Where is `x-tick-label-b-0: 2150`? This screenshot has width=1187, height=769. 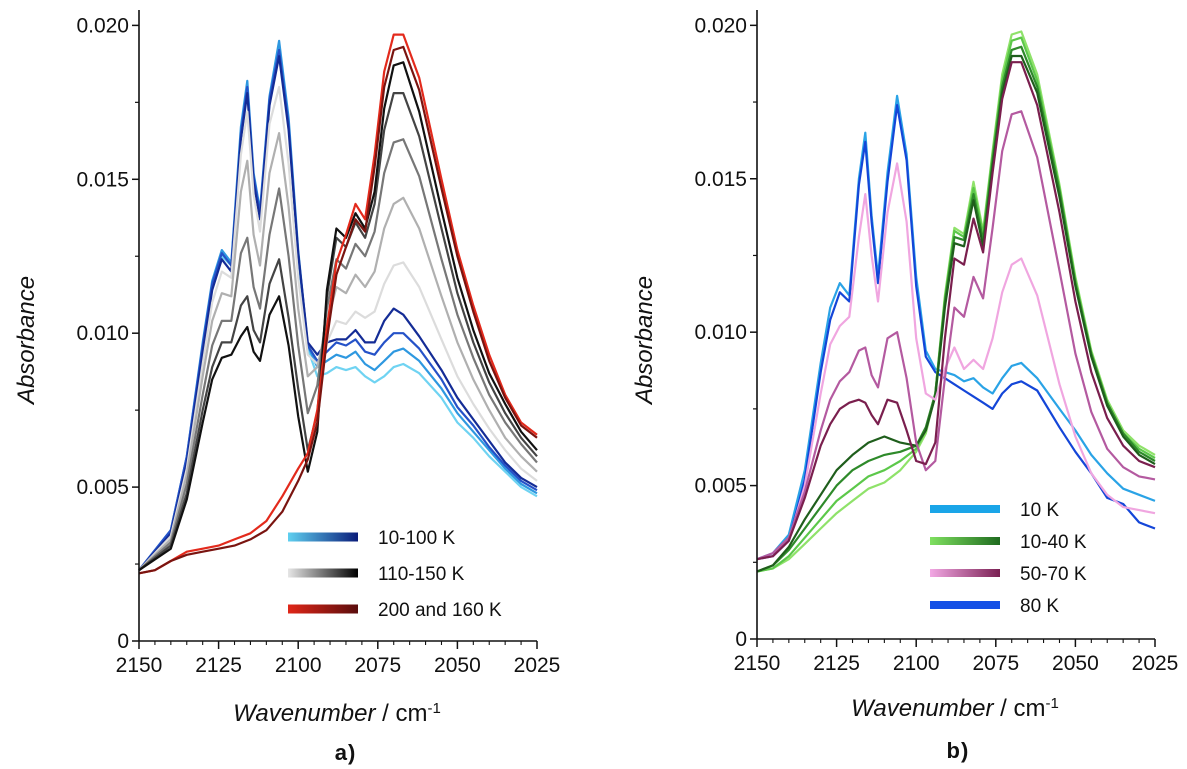 x-tick-label-b-0: 2150 is located at coordinates (757, 663).